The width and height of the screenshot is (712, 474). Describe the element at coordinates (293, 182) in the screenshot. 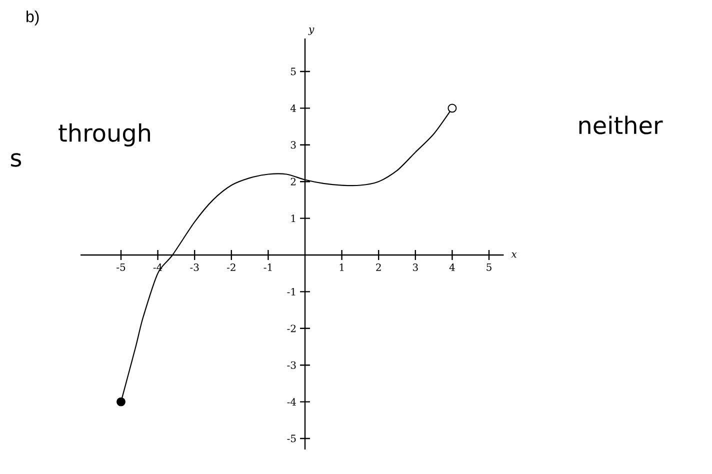

I see `y-tick-label: 2` at that location.